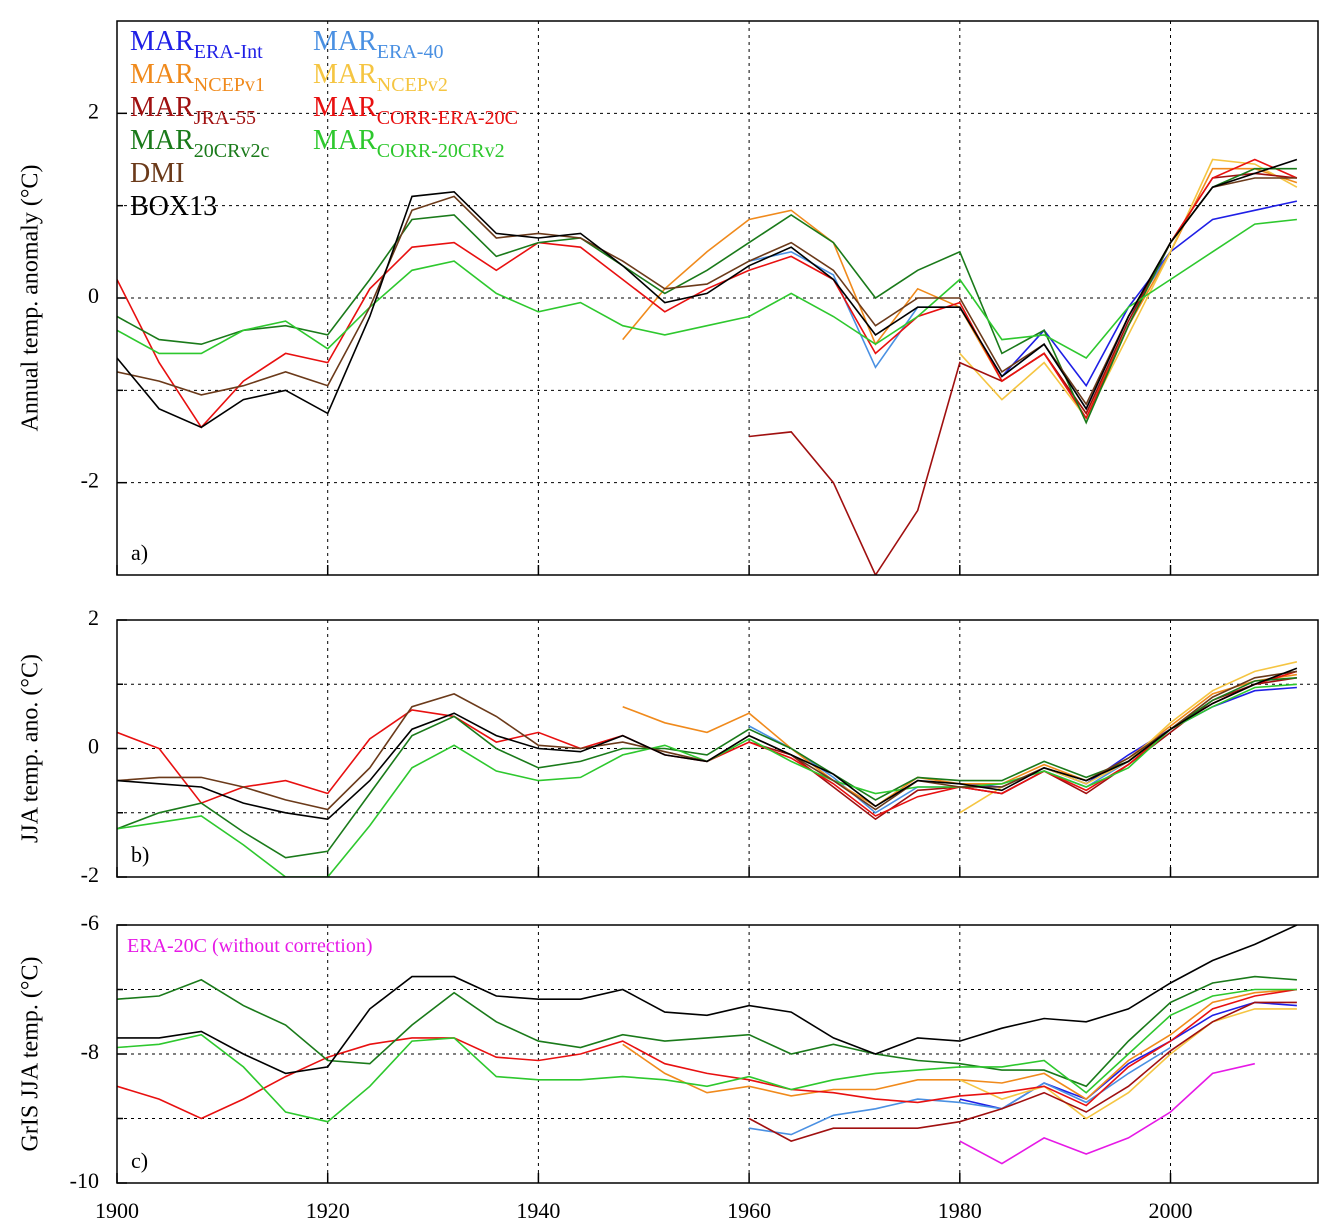 The image size is (1340, 1230). Describe the element at coordinates (229, 85) in the screenshot. I see `legend-subscript: NCEPv1` at that location.